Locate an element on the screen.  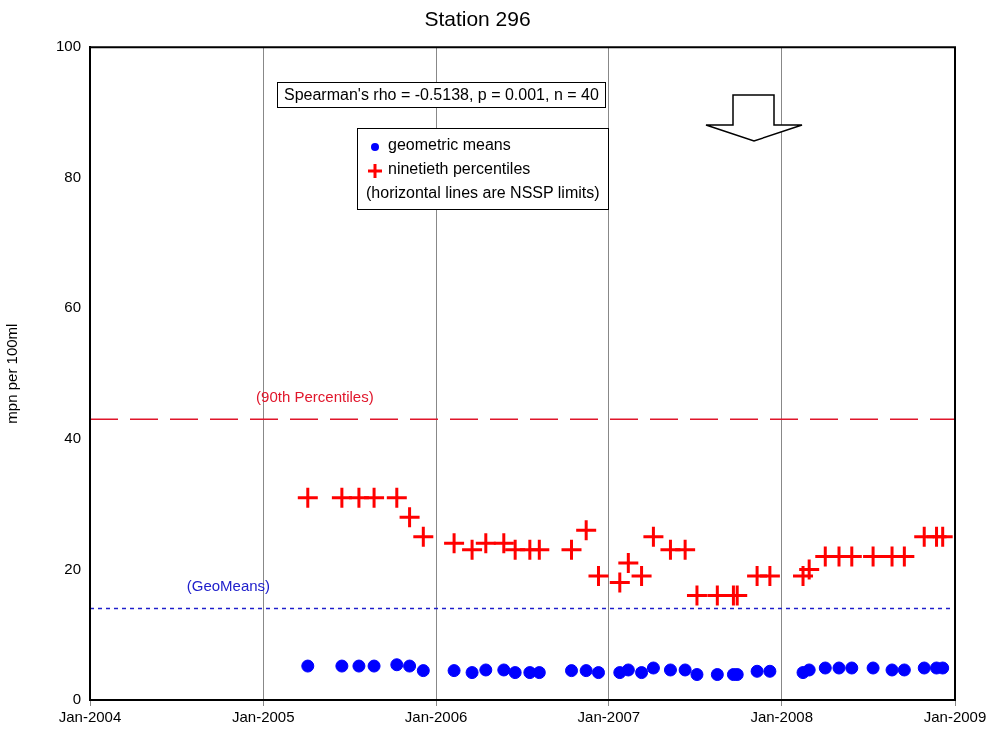
legend-label: ninetieth percentiles is located at coordinates (459, 169).